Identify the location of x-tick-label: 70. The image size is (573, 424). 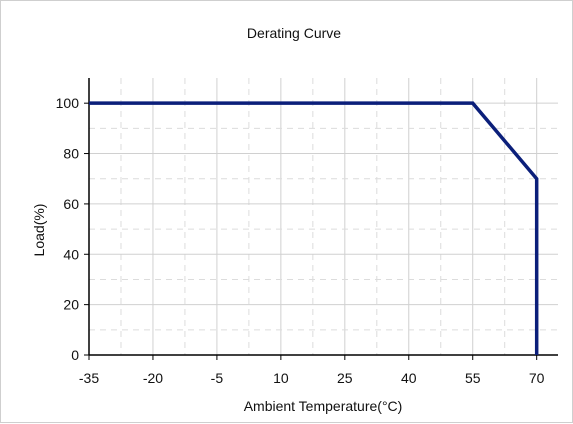
(537, 378).